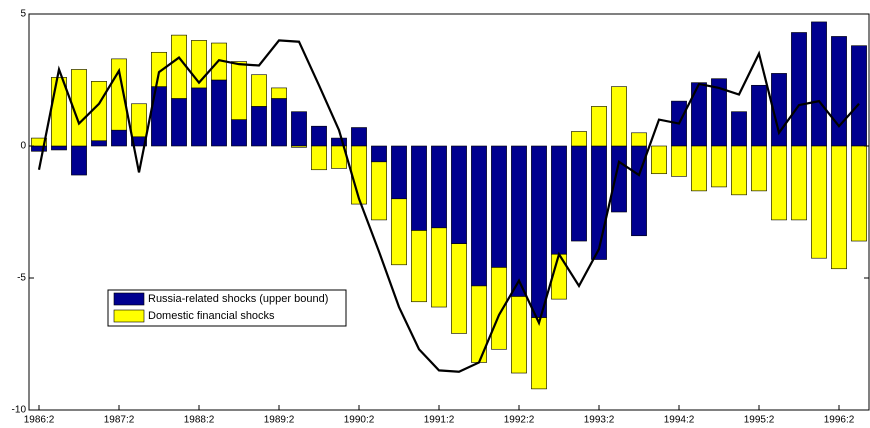 This screenshot has width=870, height=428. I want to click on x-tick-label: 1990:2, so click(359, 420).